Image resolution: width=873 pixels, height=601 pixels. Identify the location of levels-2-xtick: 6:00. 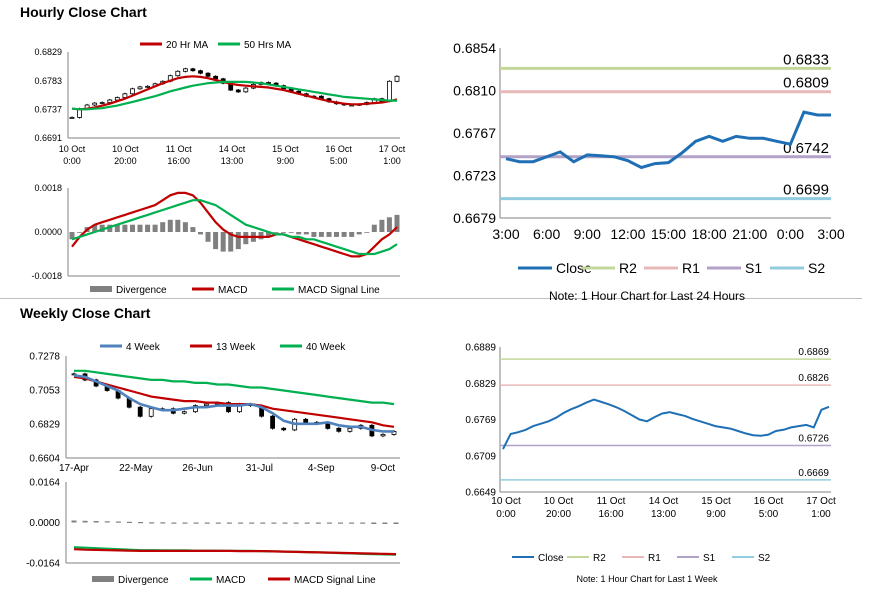
(546, 234).